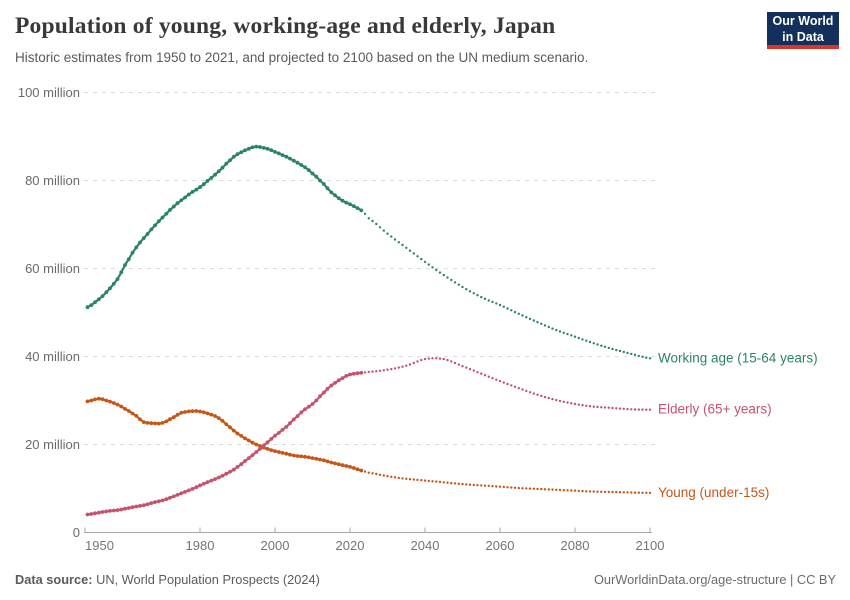 The image size is (850, 600). What do you see at coordinates (715, 409) in the screenshot?
I see `series-label-elderly: Elderly (65+ years)` at bounding box center [715, 409].